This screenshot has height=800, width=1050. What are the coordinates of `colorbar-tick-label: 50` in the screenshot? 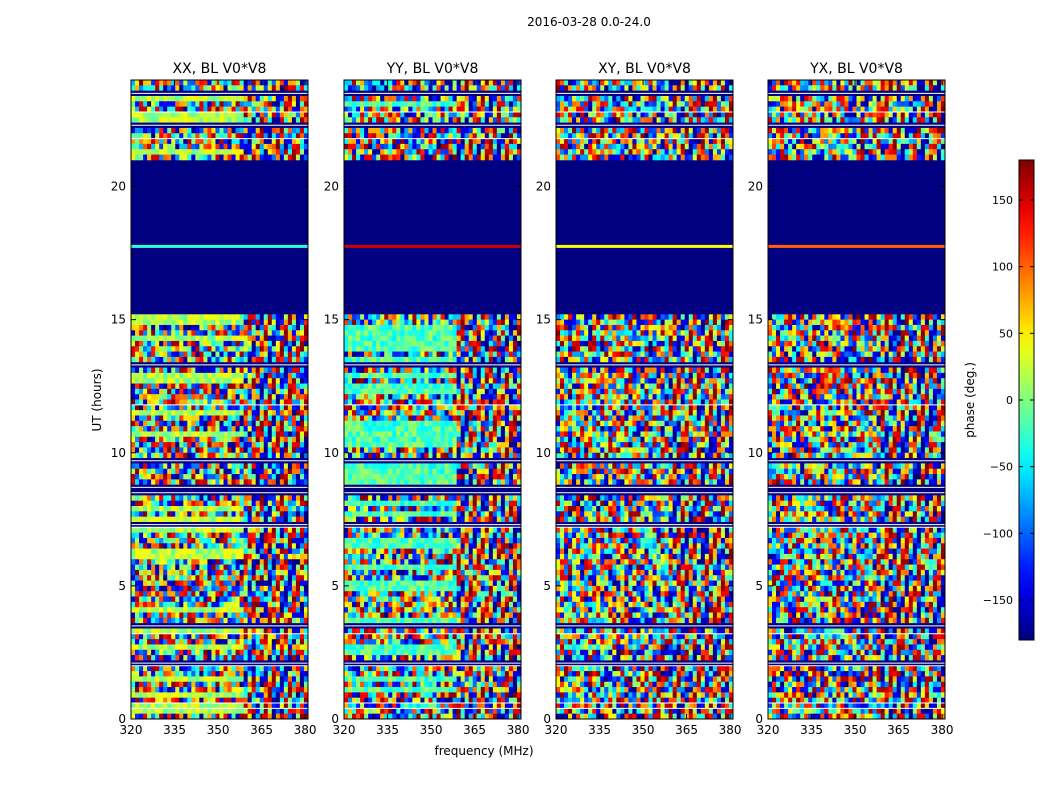 It's located at (1006, 333).